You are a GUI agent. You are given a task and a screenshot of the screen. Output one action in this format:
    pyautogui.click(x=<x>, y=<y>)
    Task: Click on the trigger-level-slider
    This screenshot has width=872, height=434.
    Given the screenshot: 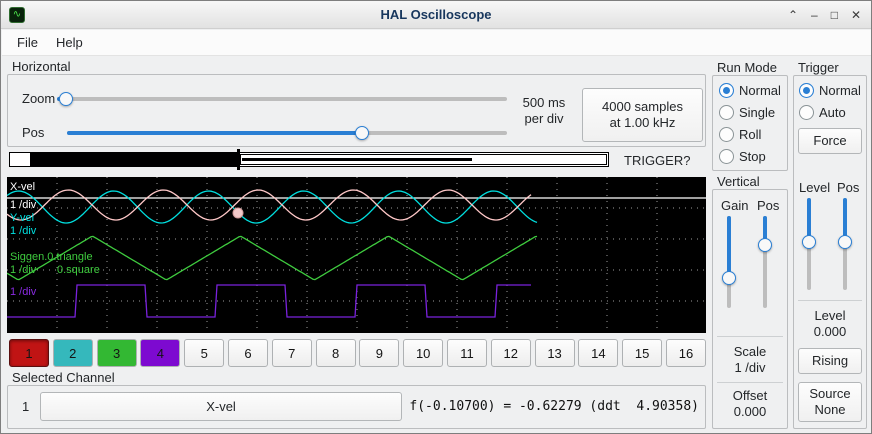 What is the action you would take?
    pyautogui.click(x=809, y=244)
    